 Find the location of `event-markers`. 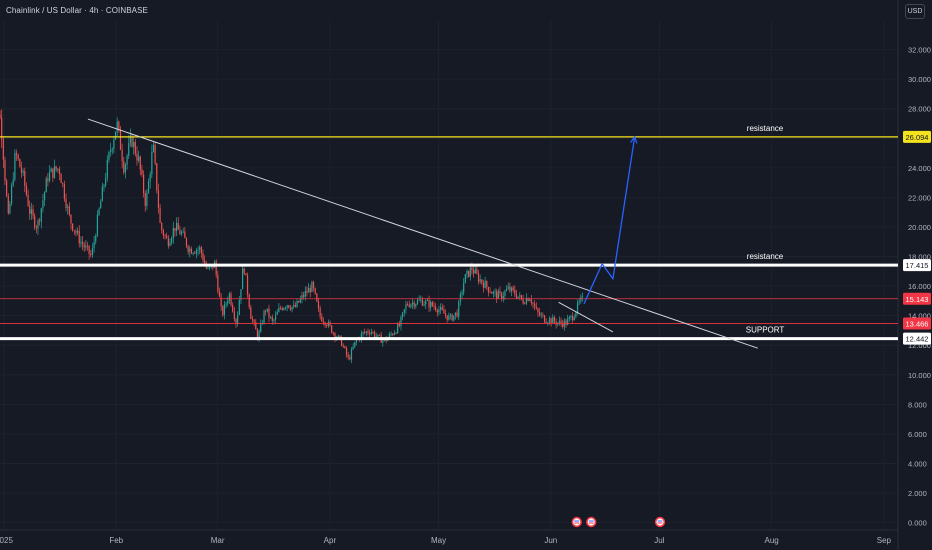

event-markers is located at coordinates (618, 522).